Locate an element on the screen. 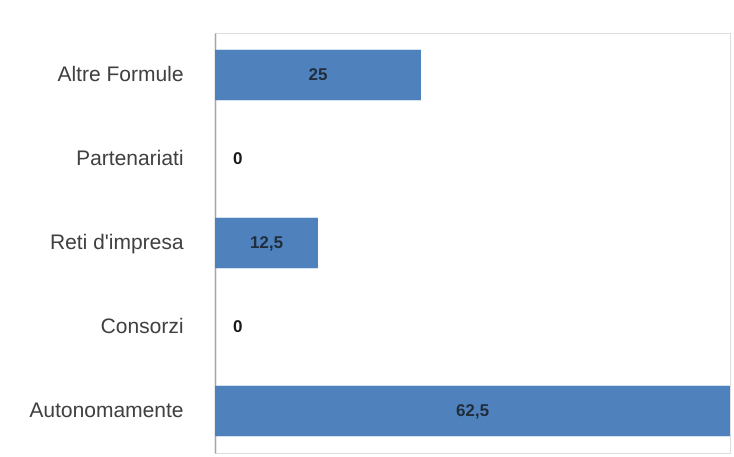 This screenshot has width=734, height=457. data-label: 12,5 is located at coordinates (267, 242).